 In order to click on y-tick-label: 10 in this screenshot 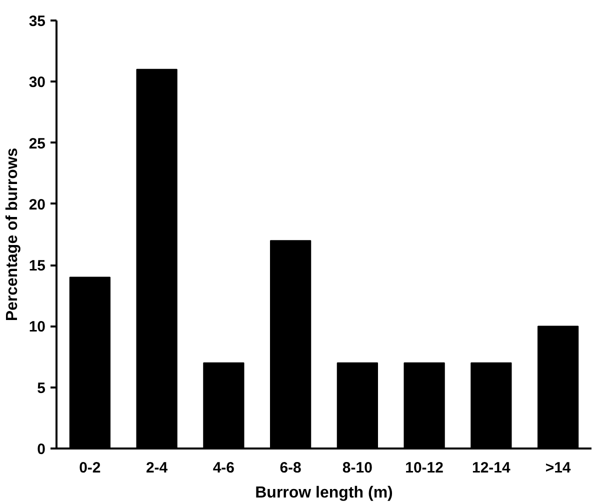, I will do `click(37, 327)`.